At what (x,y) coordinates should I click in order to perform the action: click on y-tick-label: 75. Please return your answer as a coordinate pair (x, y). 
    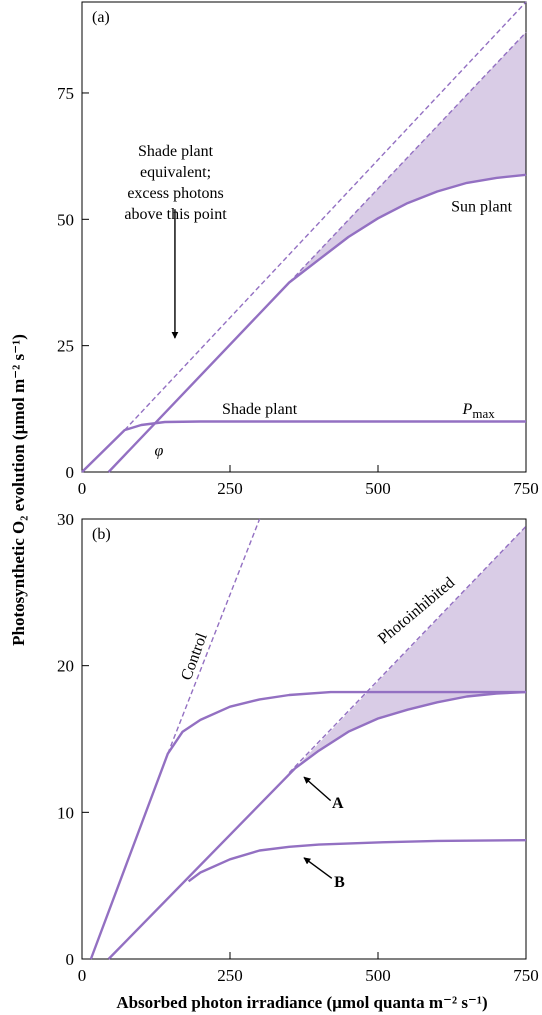
    Looking at the image, I should click on (65, 93).